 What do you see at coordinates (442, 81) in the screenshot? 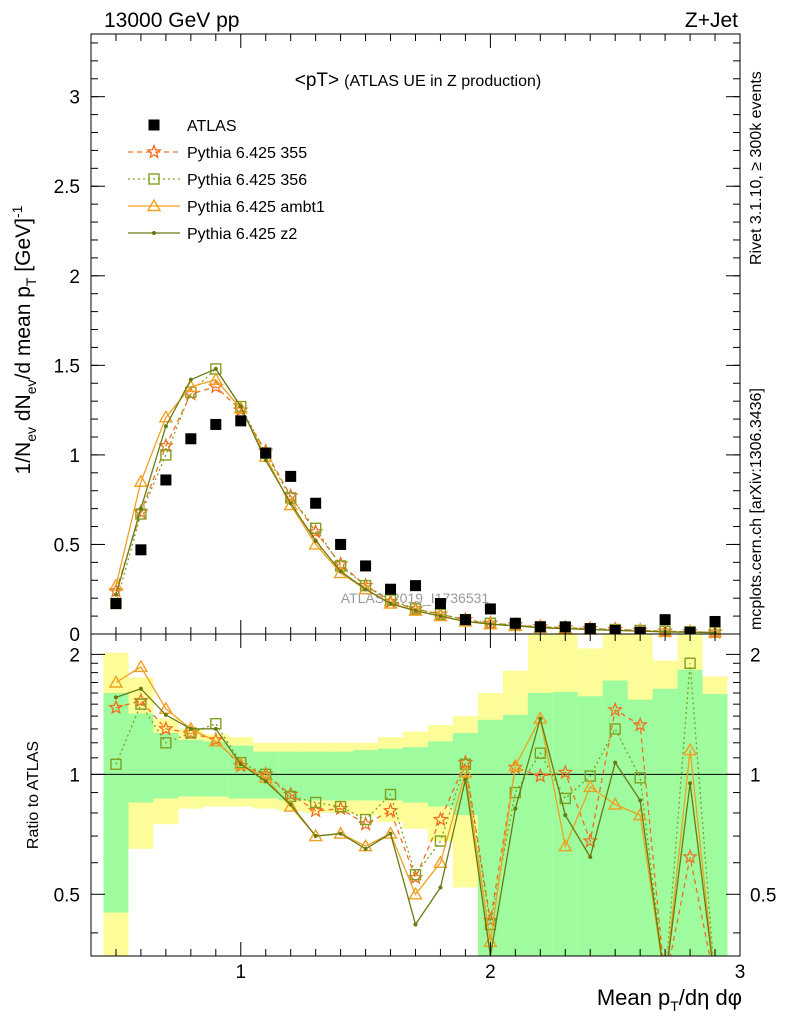
I see `title-sub: (ATLAS UE in Z production)` at bounding box center [442, 81].